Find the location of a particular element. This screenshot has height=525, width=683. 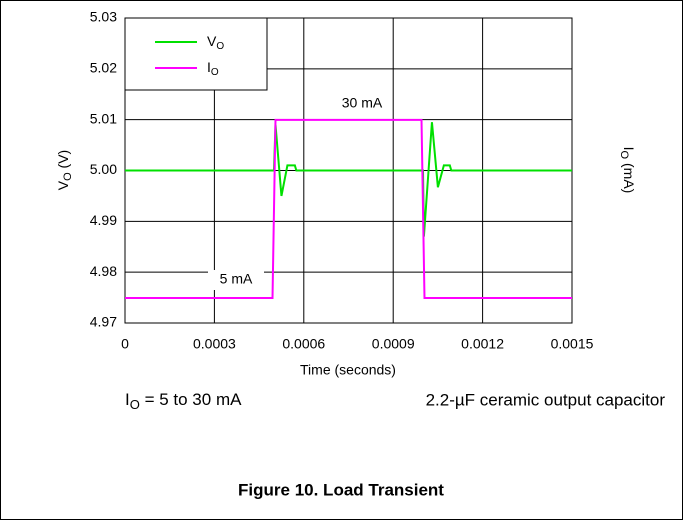

y-tick-label: 4.97 is located at coordinates (103, 322).